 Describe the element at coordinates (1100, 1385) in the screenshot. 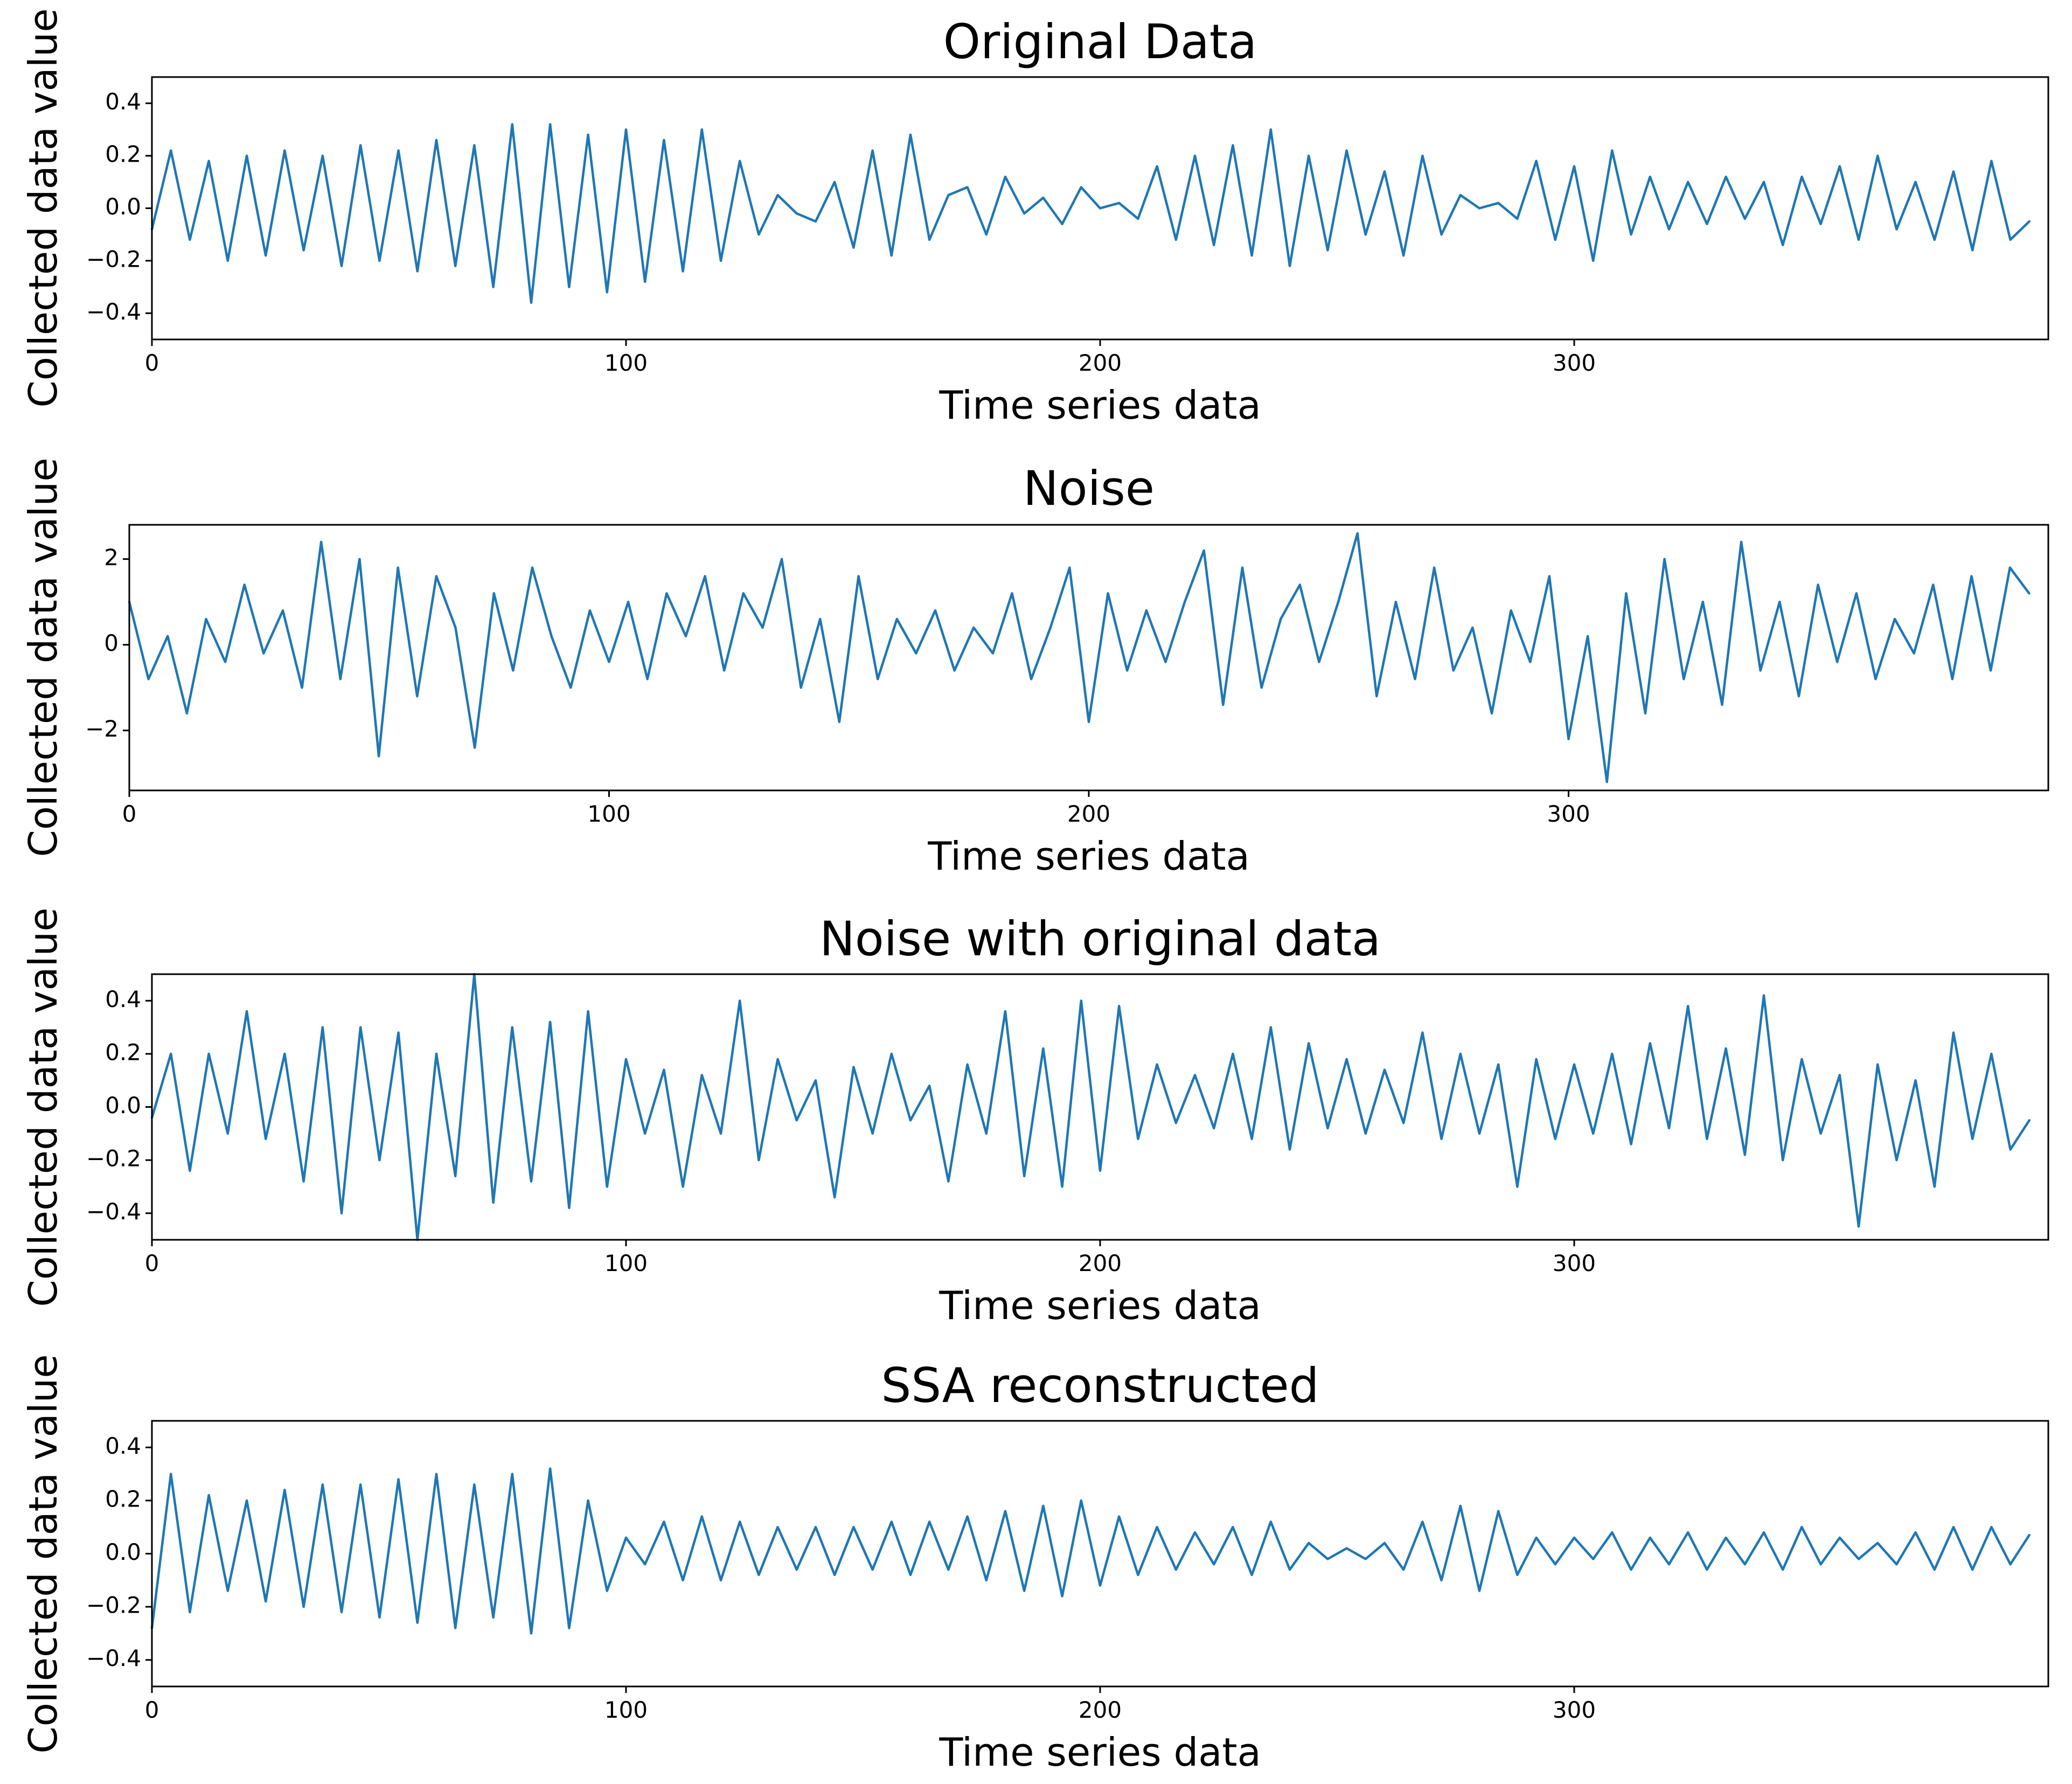

I see `panel-title: SSA reconstructed` at that location.